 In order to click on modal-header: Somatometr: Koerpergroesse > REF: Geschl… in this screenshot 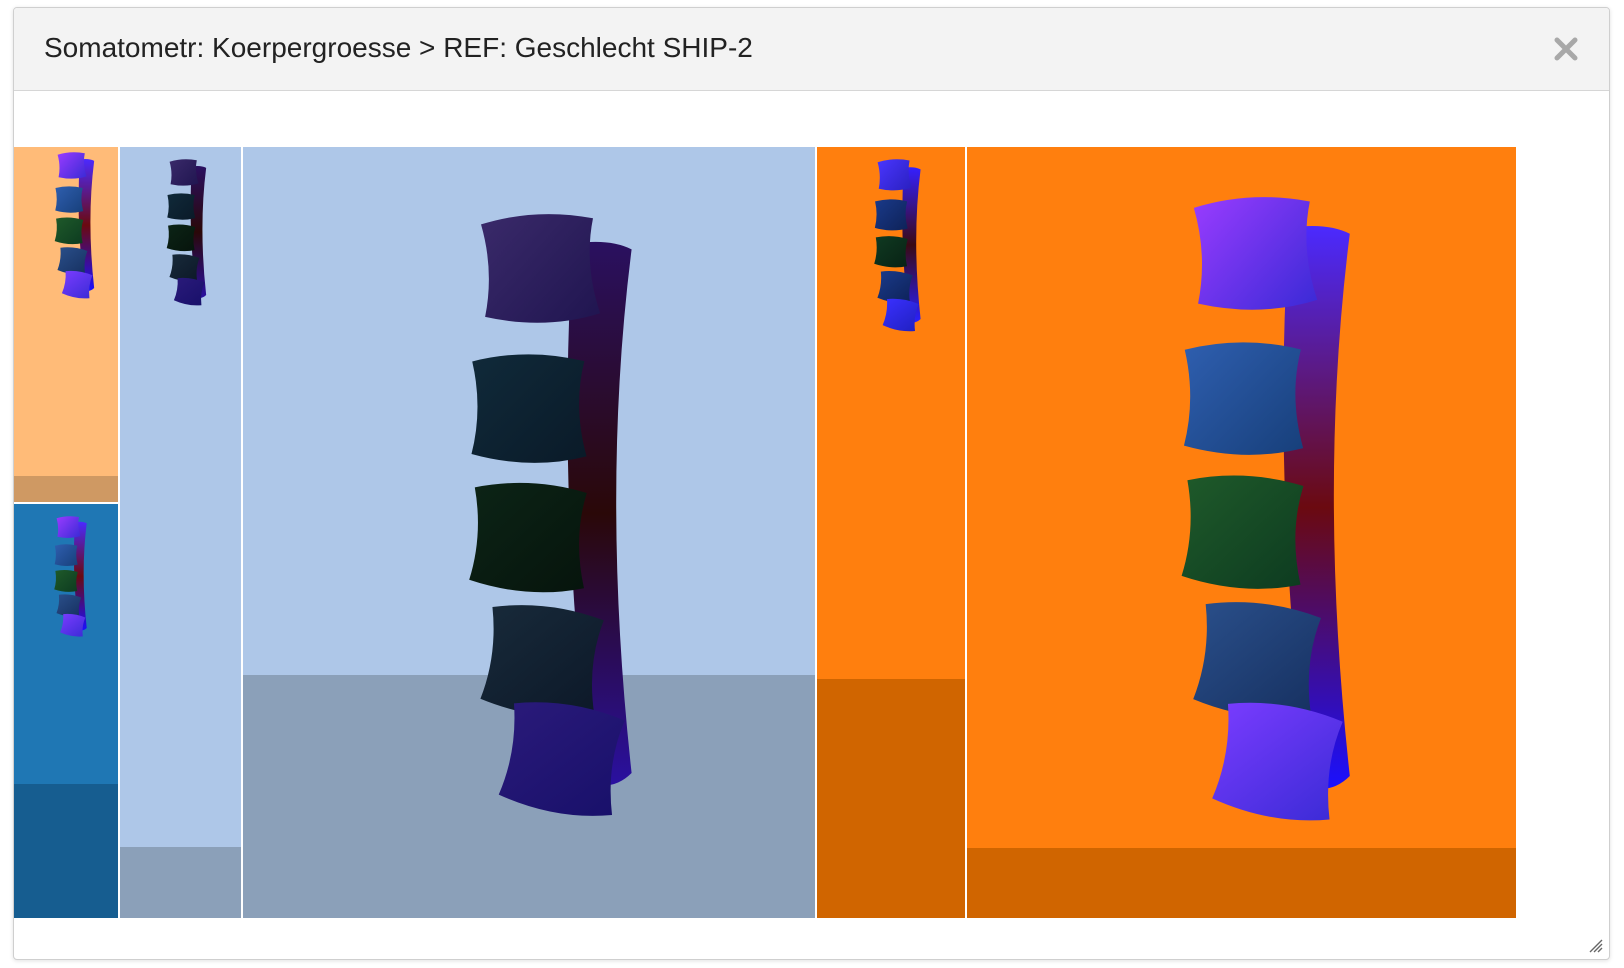, I will do `click(811, 49)`.